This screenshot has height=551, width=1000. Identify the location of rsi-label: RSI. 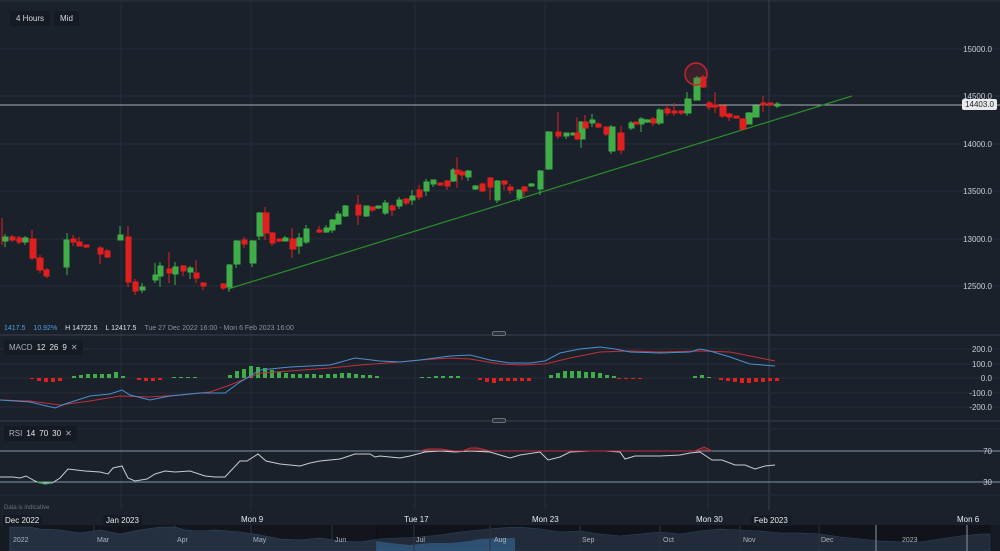
(16, 433).